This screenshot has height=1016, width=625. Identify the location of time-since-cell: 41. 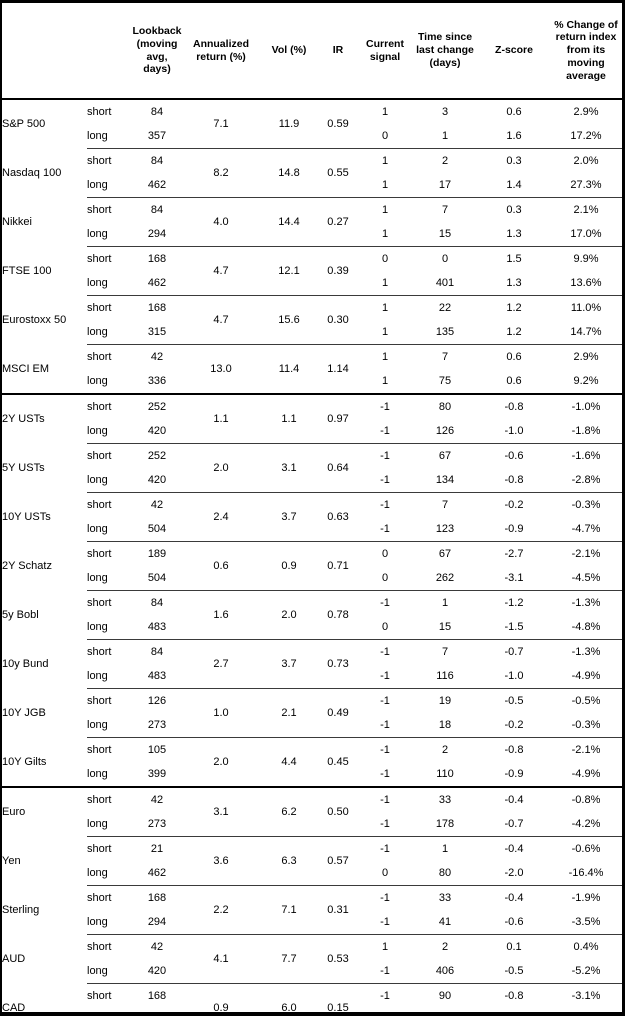
(445, 921).